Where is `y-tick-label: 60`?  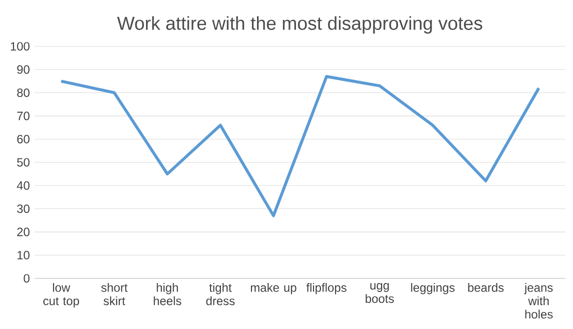
y-tick-label: 60 is located at coordinates (23, 139).